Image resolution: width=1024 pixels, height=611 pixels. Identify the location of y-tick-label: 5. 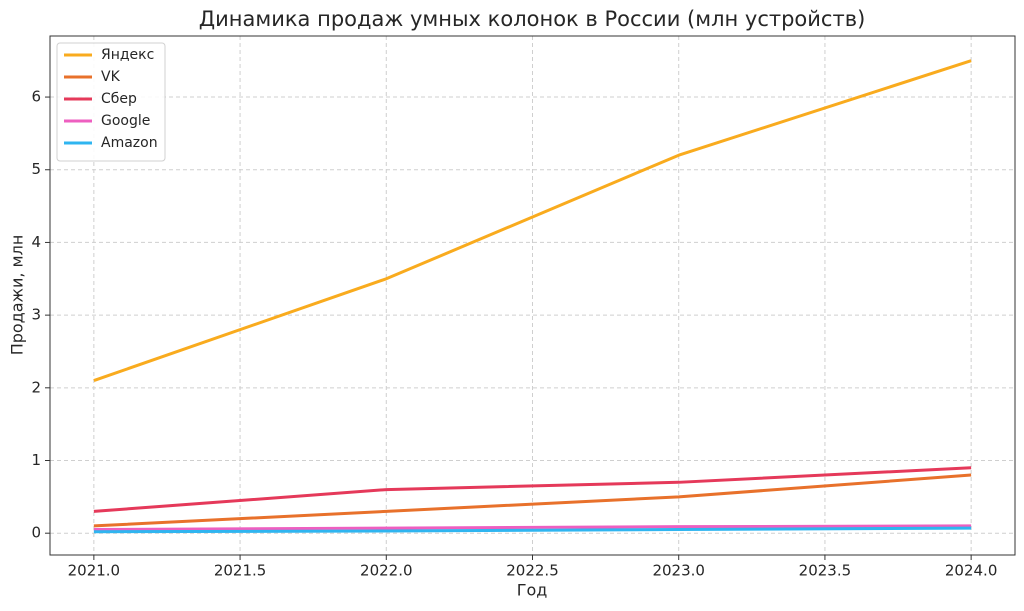
(36, 169).